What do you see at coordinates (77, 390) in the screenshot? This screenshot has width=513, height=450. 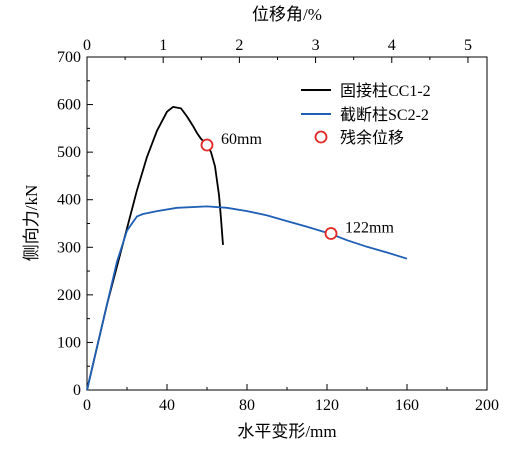 I see `y-tick-label: 0` at bounding box center [77, 390].